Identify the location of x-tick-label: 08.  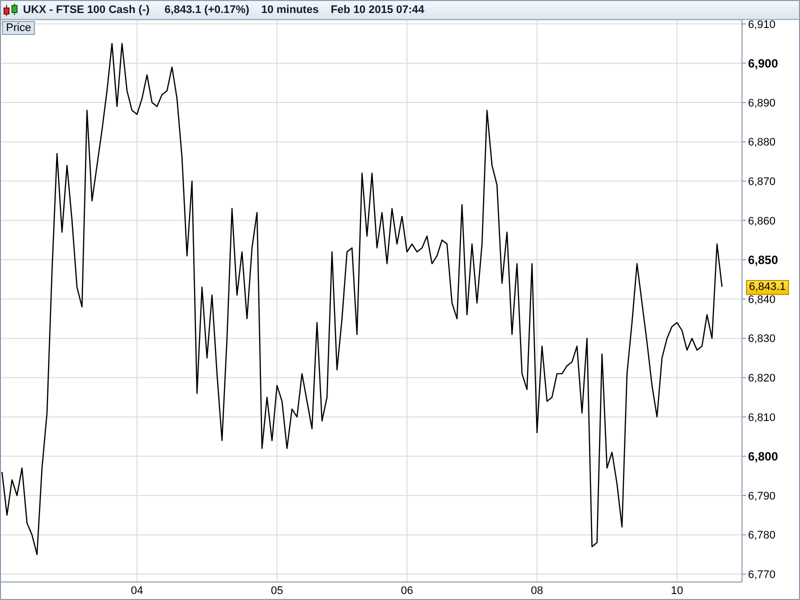
(537, 590).